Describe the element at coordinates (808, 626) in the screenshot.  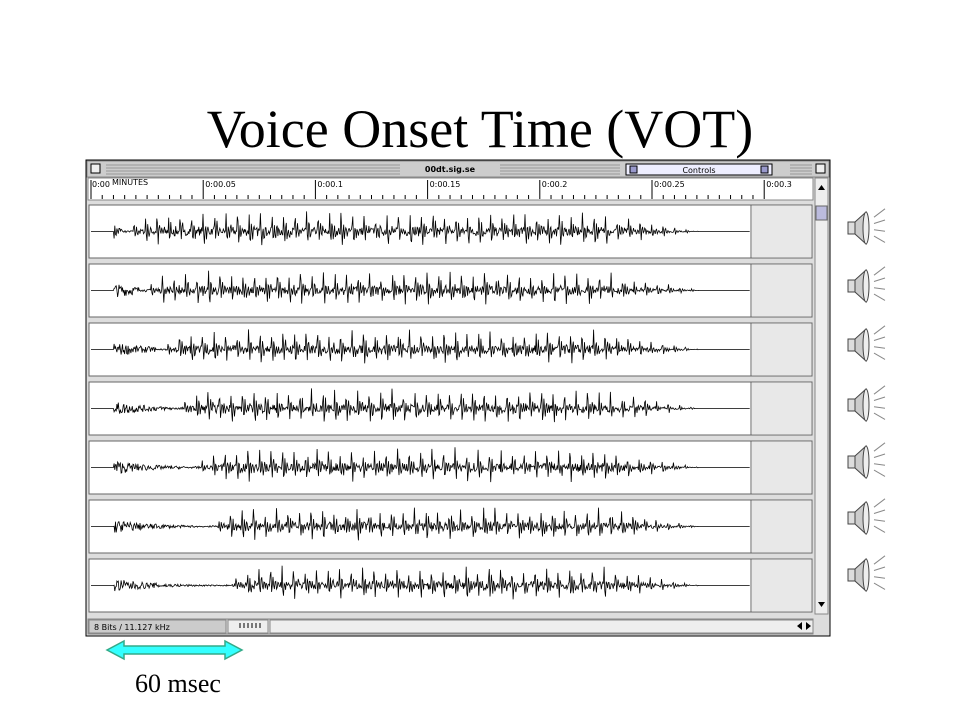
I see `scroll-right` at that location.